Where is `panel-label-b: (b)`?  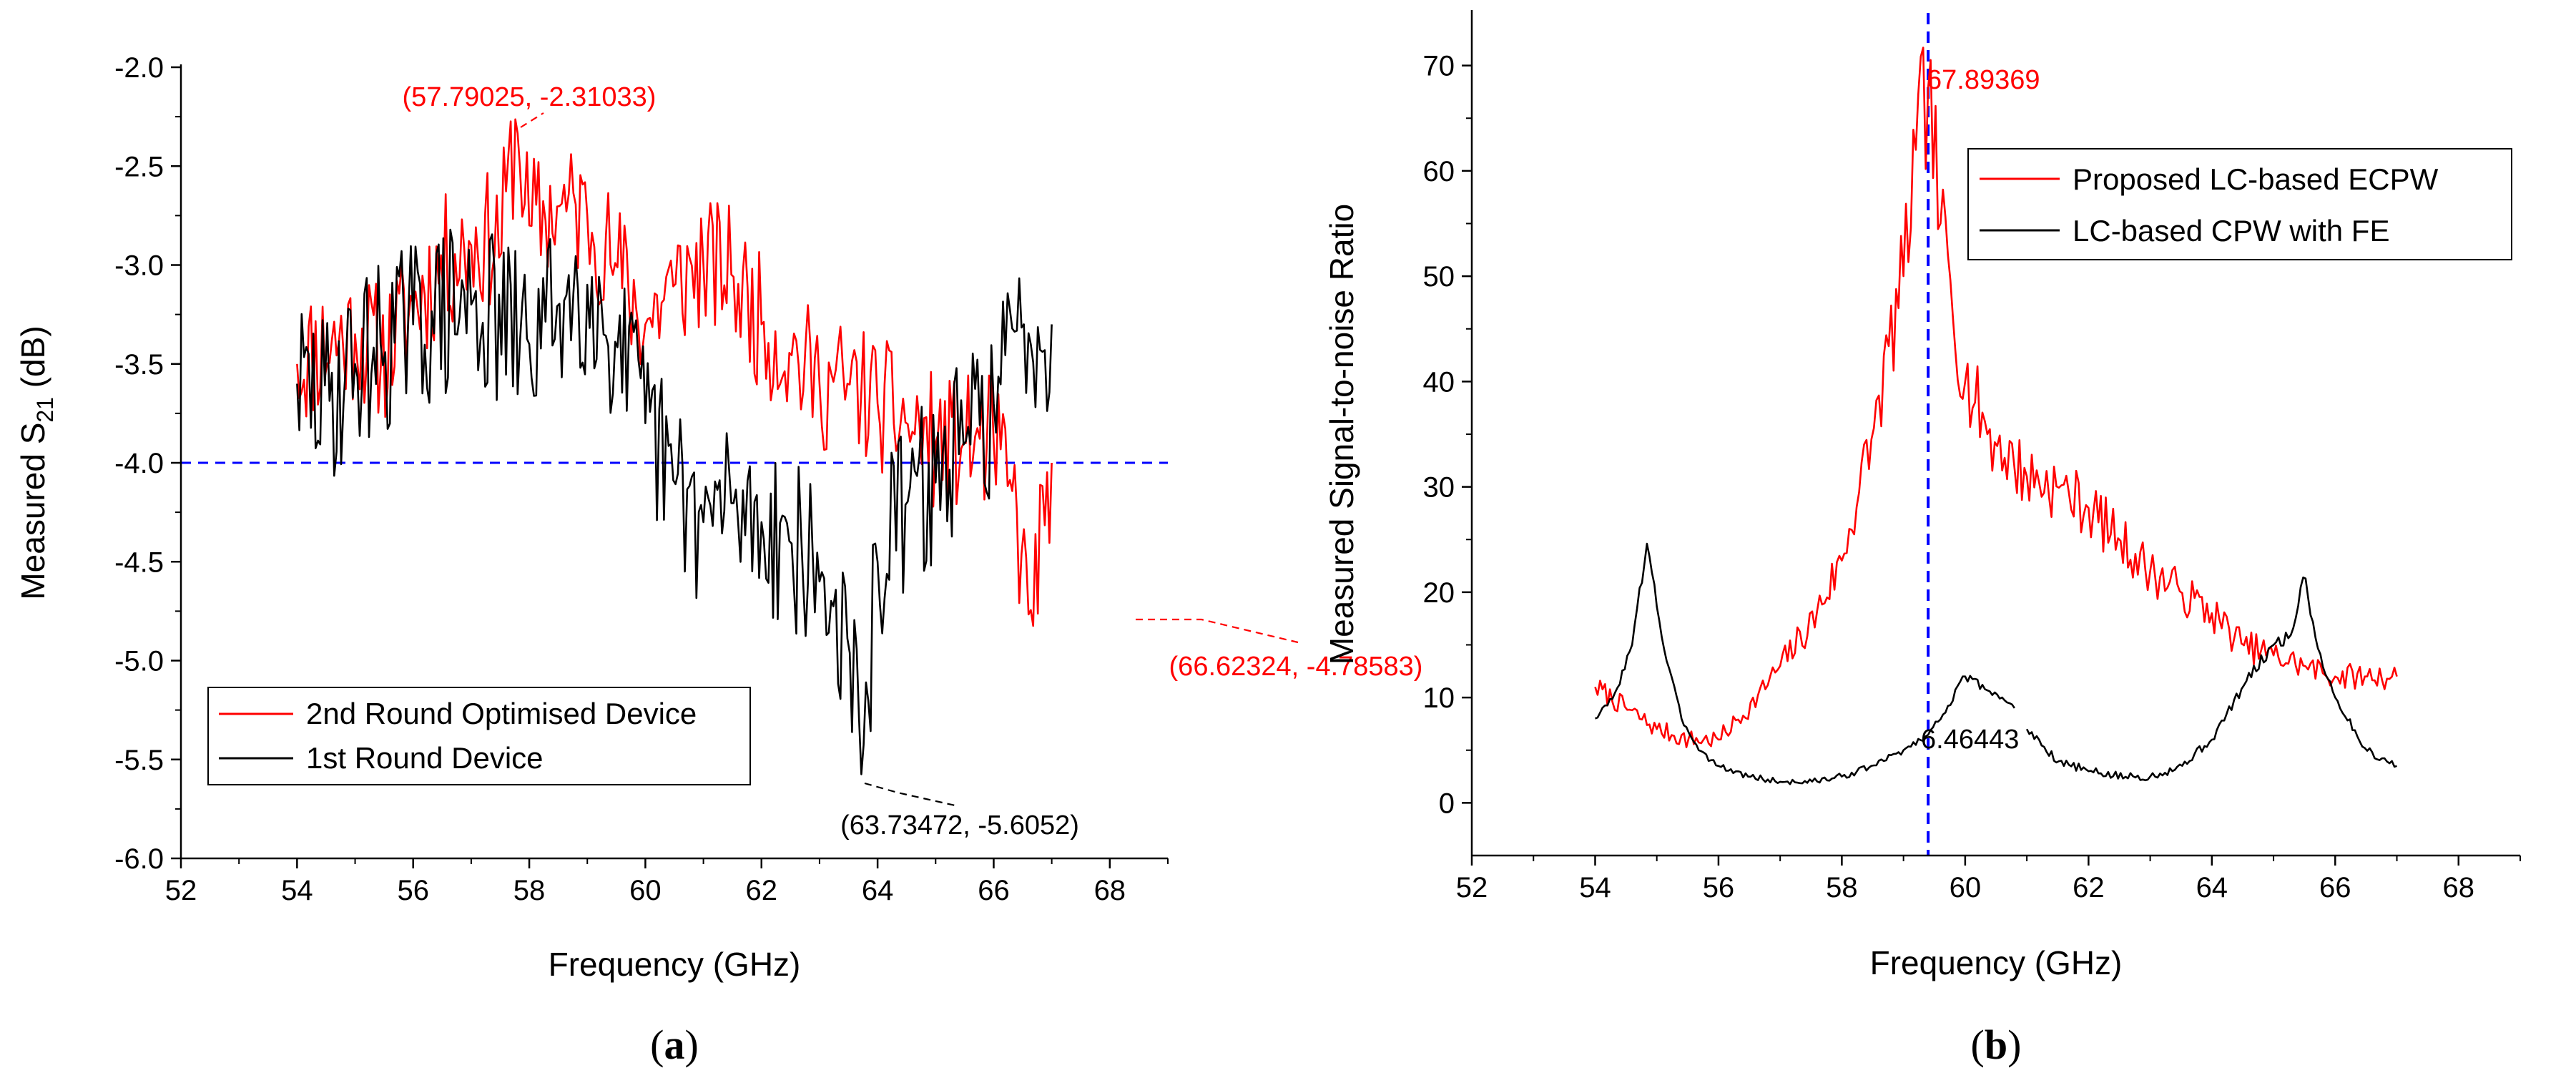 panel-label-b: (b) is located at coordinates (1997, 1044).